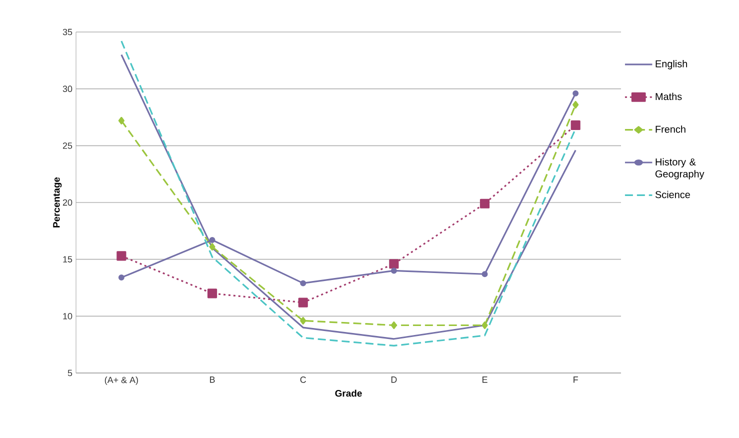 The height and width of the screenshot is (438, 739). Describe the element at coordinates (348, 393) in the screenshot. I see `x-axis-title: Grade` at that location.